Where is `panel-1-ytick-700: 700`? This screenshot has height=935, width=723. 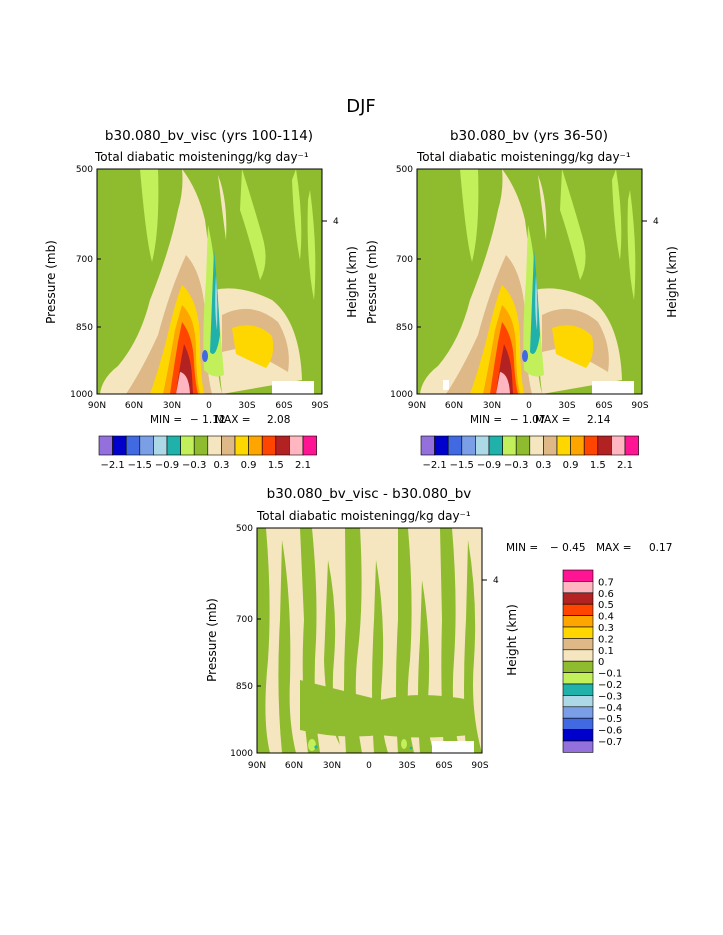
panel-1-ytick-700: 700 is located at coordinates (84, 260).